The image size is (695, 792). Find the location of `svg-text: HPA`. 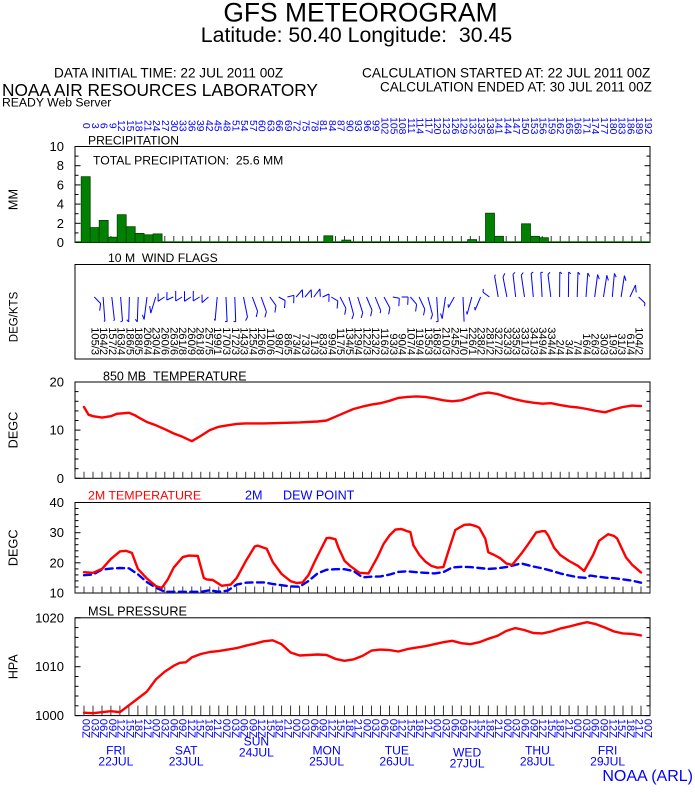

svg-text: HPA is located at coordinates (13, 666).